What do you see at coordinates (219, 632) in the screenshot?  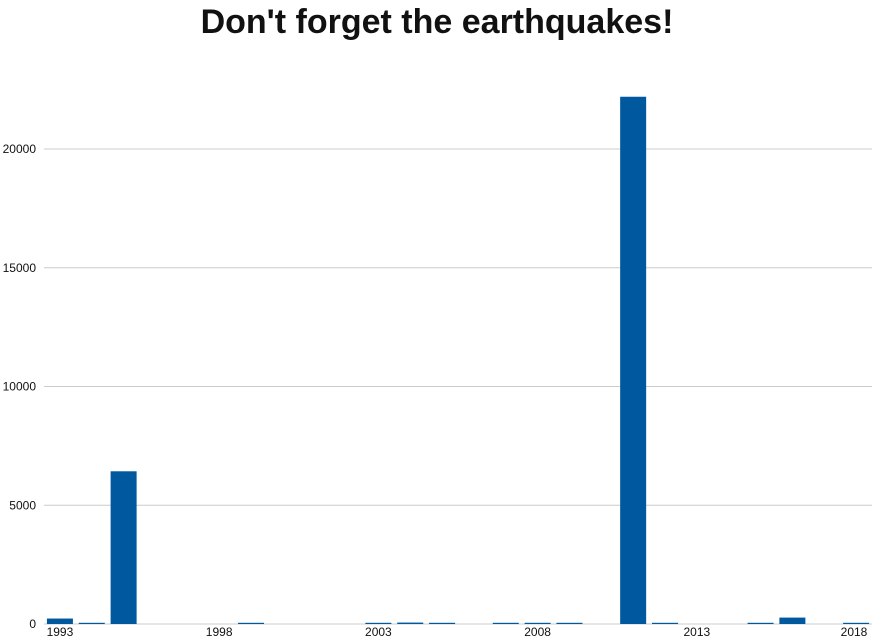 I see `x-tick-label-1998: 1998` at bounding box center [219, 632].